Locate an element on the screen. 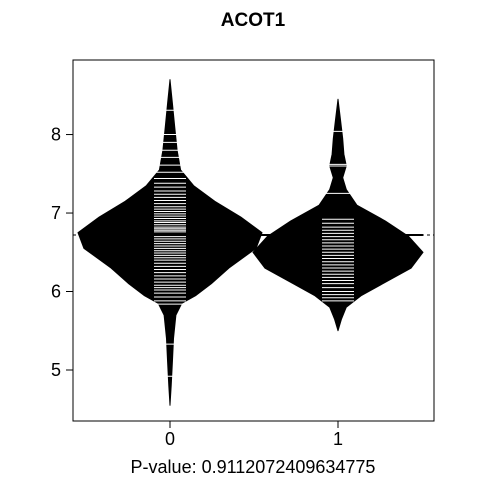 The width and height of the screenshot is (480, 480). y-axis: 5 6 7 8 is located at coordinates (62, 252).